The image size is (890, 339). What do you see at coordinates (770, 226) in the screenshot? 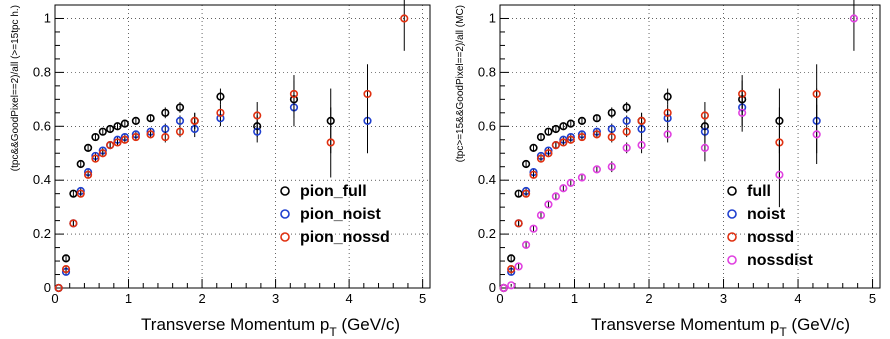
I see `legend: full noist nossd nossdist` at bounding box center [770, 226].